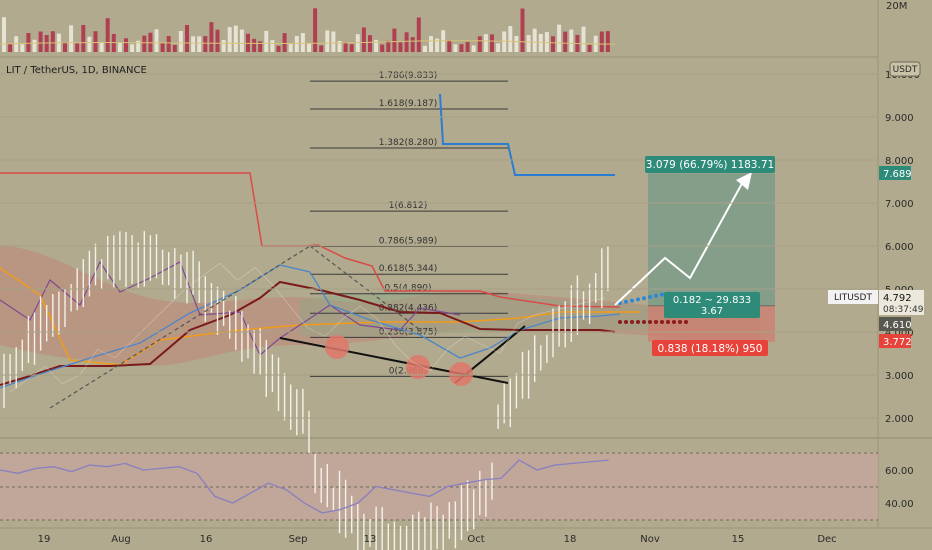  I want to click on rsi-tick-label: 40.00, so click(899, 504).